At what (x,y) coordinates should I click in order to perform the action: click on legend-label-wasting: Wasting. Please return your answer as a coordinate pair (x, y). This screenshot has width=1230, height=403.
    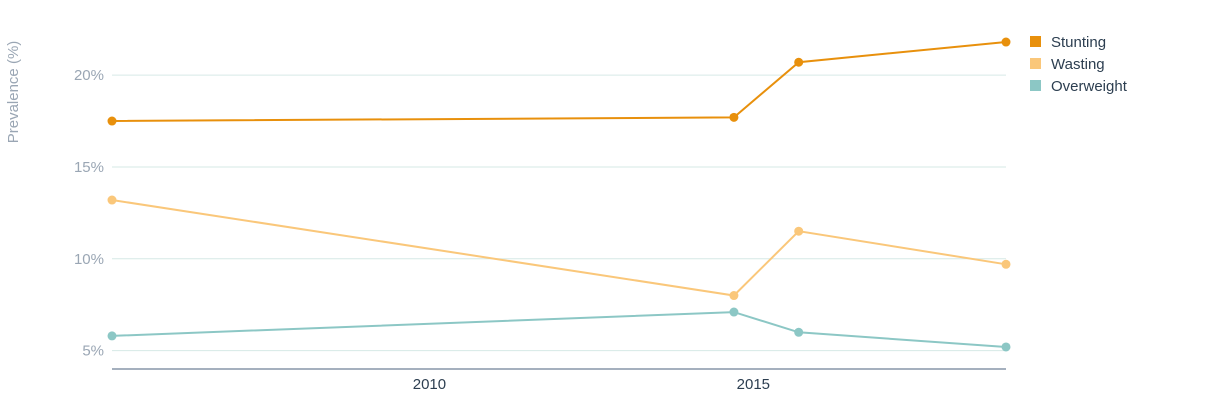
    Looking at the image, I should click on (1078, 64).